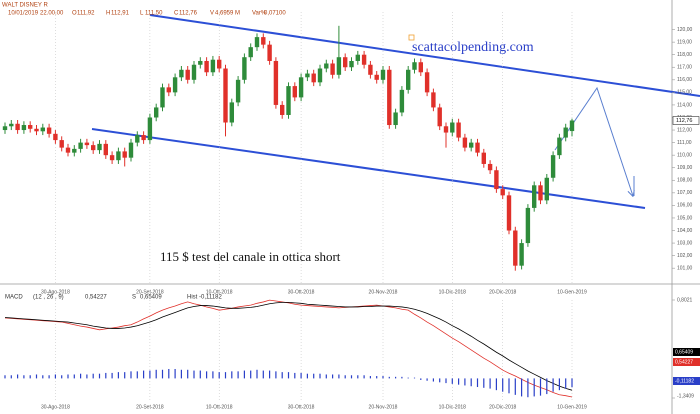 This screenshot has width=700, height=414. I want to click on x-tick-label: 20-Dic-2018, so click(502, 292).